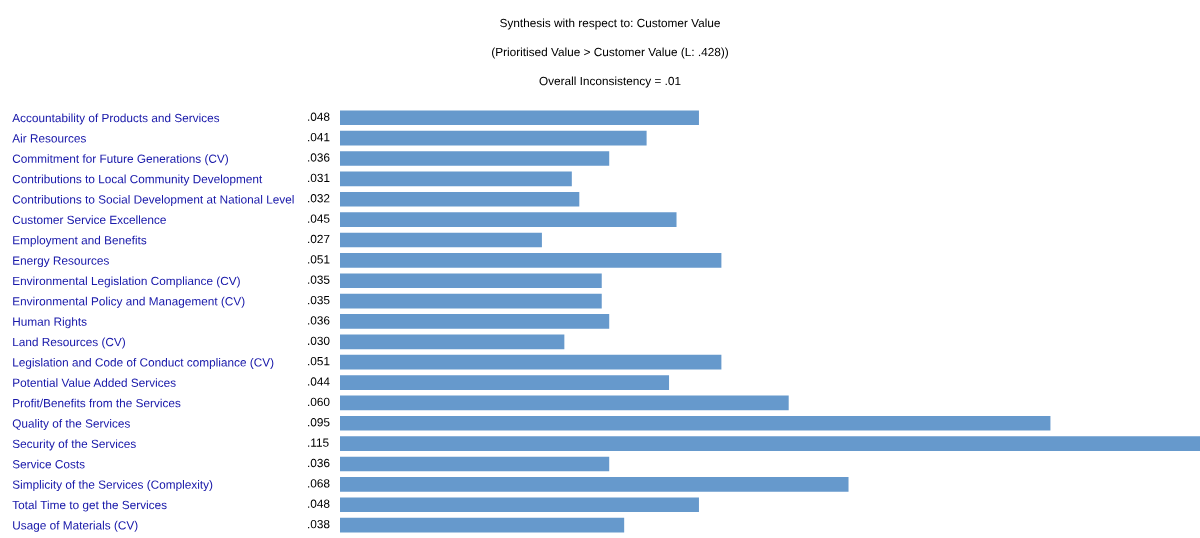 The width and height of the screenshot is (1200, 538). What do you see at coordinates (94, 382) in the screenshot?
I see `y-tick-label: Potential Value Added Services` at bounding box center [94, 382].